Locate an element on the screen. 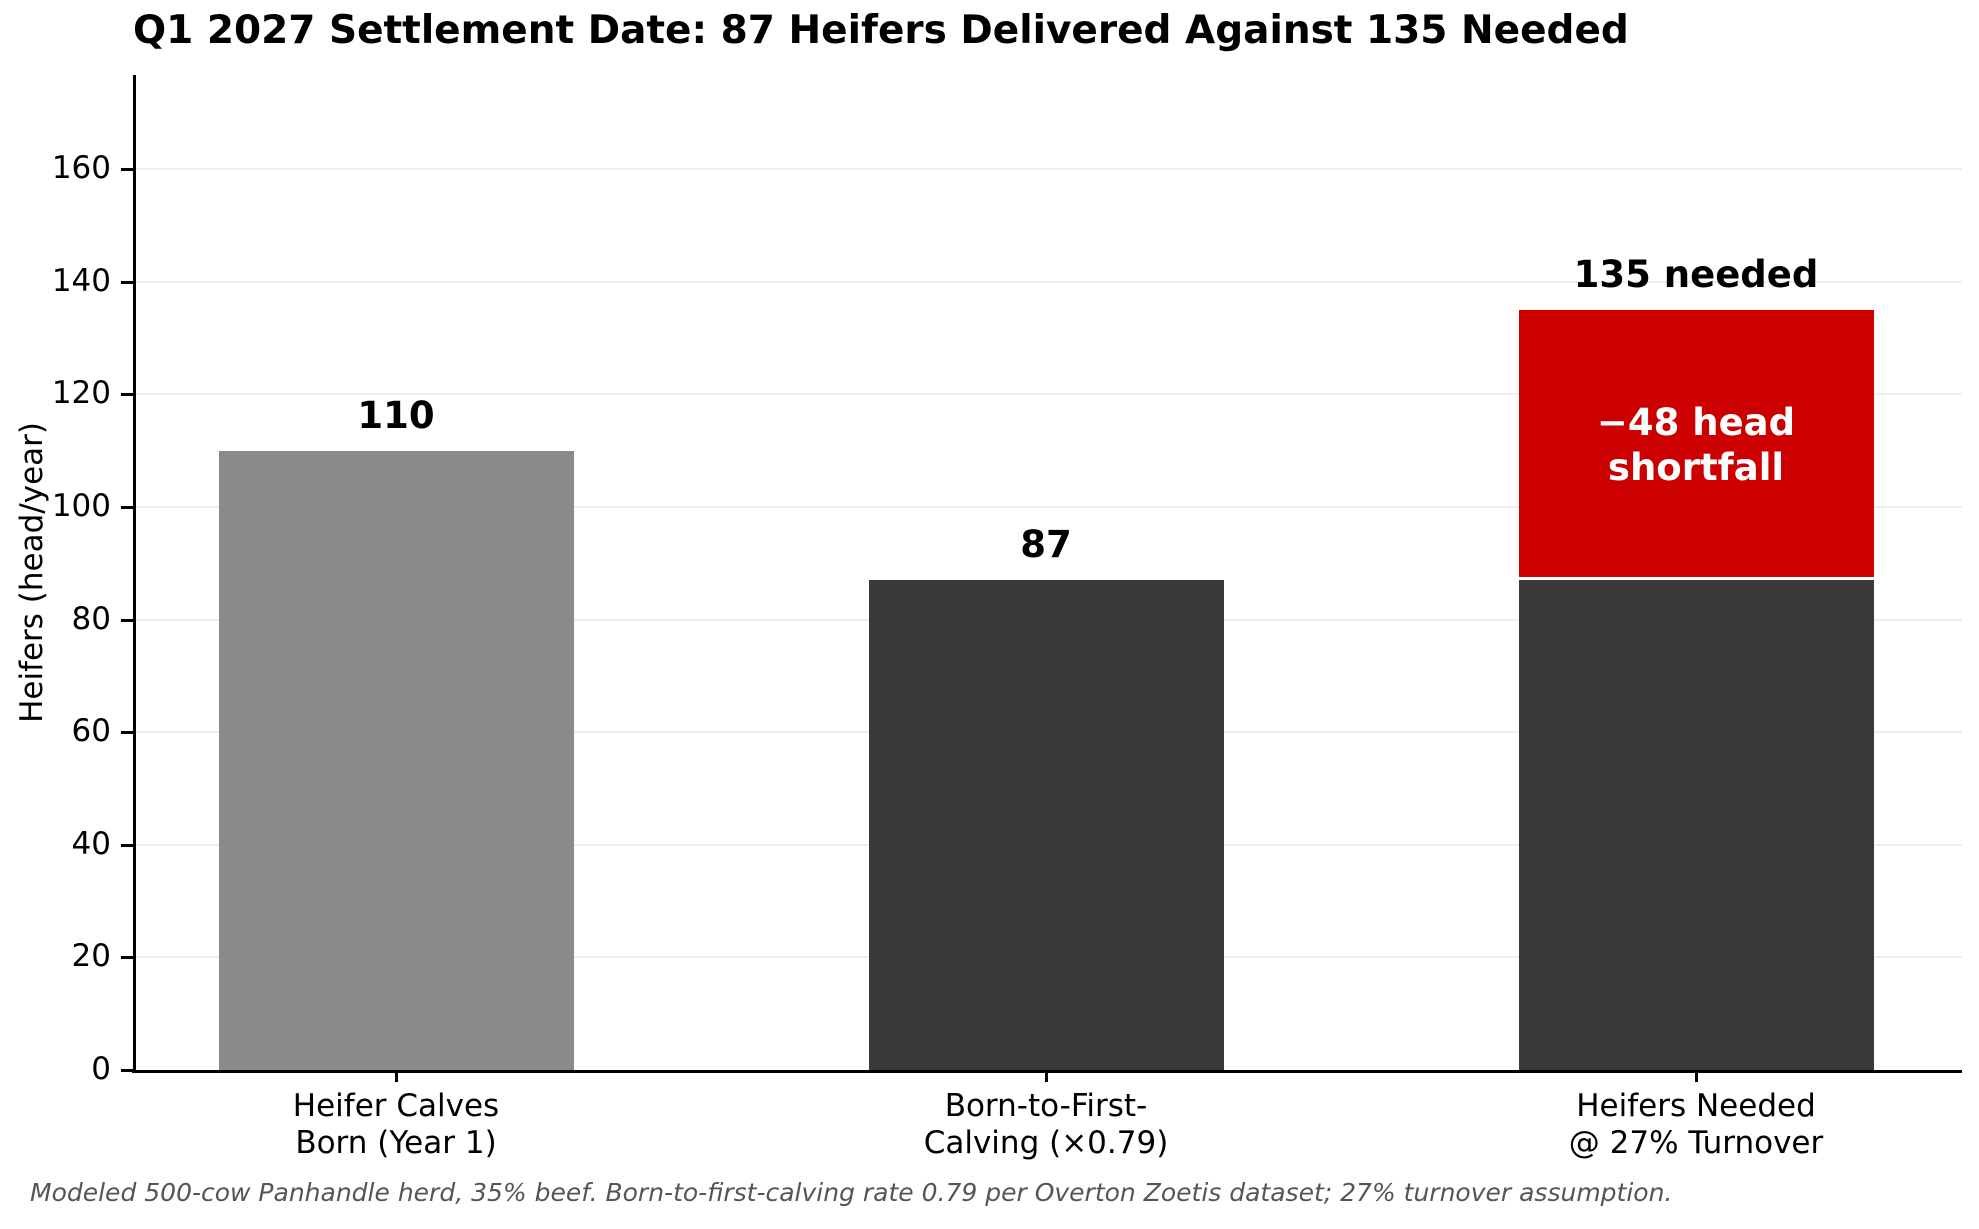  gridline-y100 is located at coordinates (1047, 507).